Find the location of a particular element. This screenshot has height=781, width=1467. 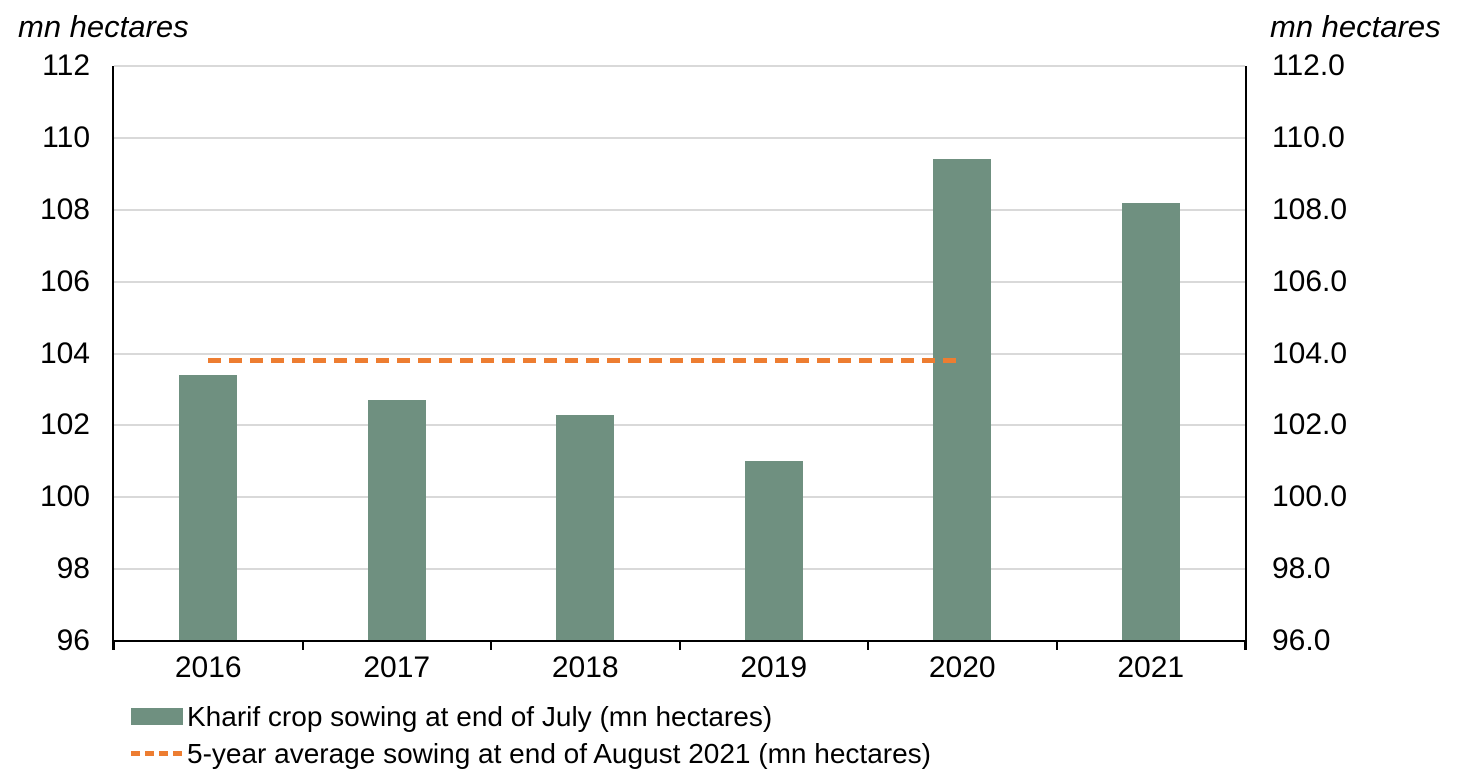

right-axis-title: mn hectares is located at coordinates (1355, 26).